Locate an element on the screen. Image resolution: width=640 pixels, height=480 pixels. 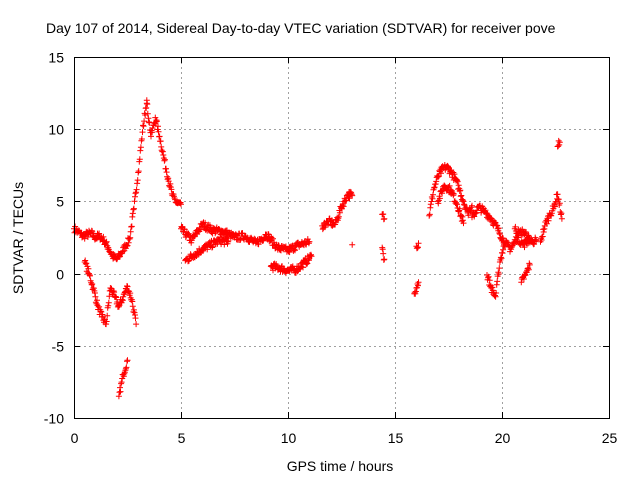
y-tick-label: 15 is located at coordinates (56, 58).